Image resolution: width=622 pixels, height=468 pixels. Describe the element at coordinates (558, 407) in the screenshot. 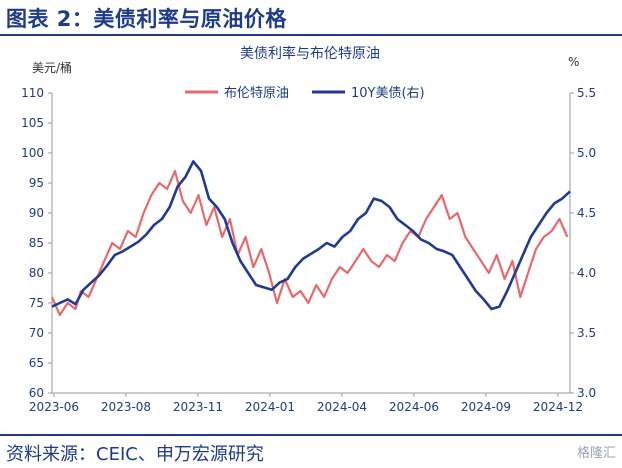

I see `x-tick-label: 2024-12` at that location.